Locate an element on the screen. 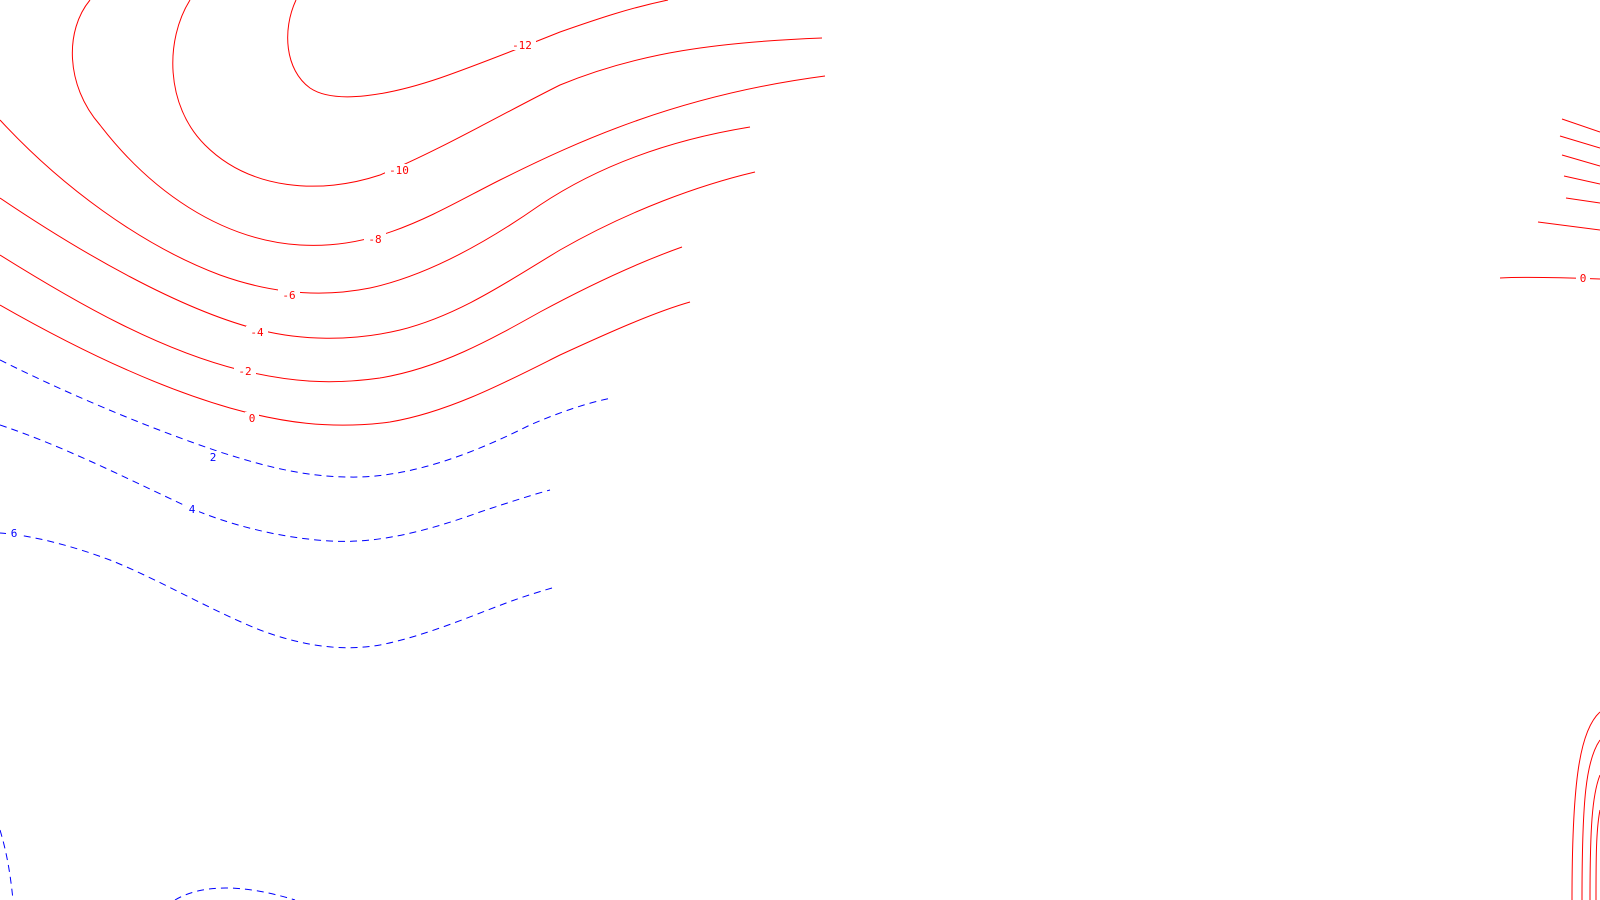  contour-label-plus4: 4 is located at coordinates (192, 509).